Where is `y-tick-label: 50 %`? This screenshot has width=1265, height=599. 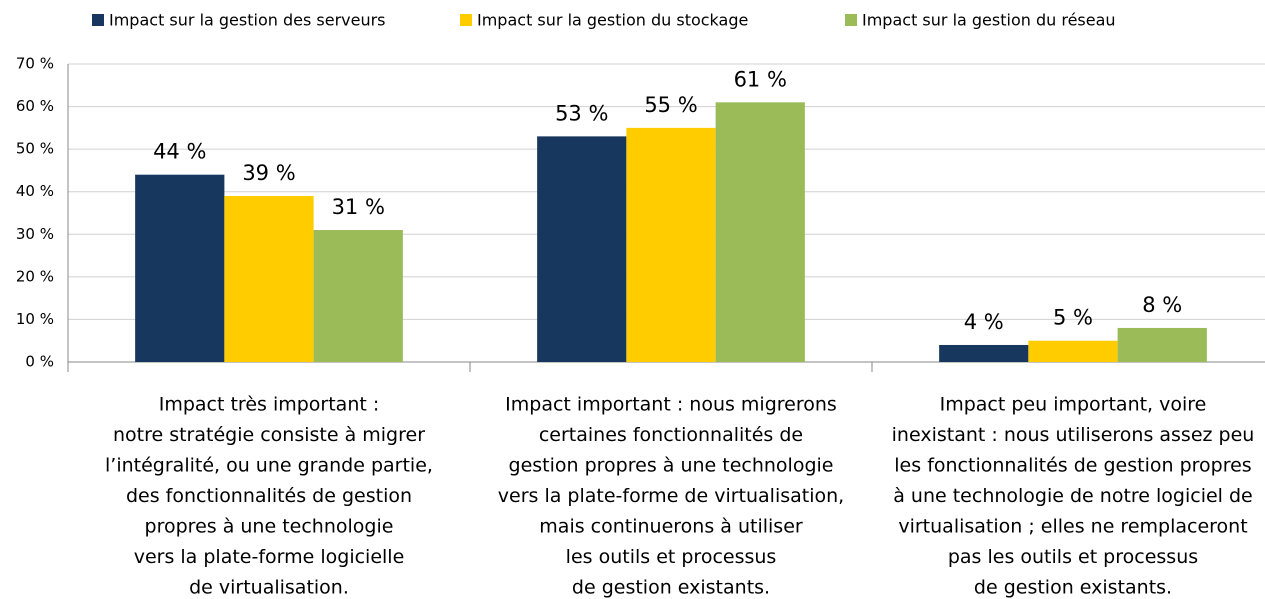
y-tick-label: 50 % is located at coordinates (35, 149).